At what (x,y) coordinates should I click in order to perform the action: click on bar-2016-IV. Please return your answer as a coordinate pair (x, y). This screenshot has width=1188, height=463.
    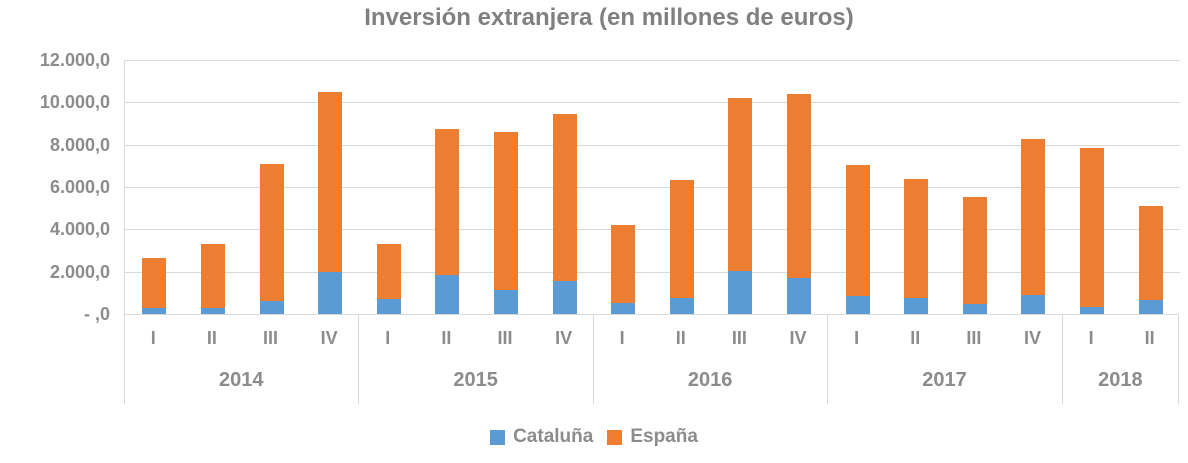
    Looking at the image, I should click on (799, 187).